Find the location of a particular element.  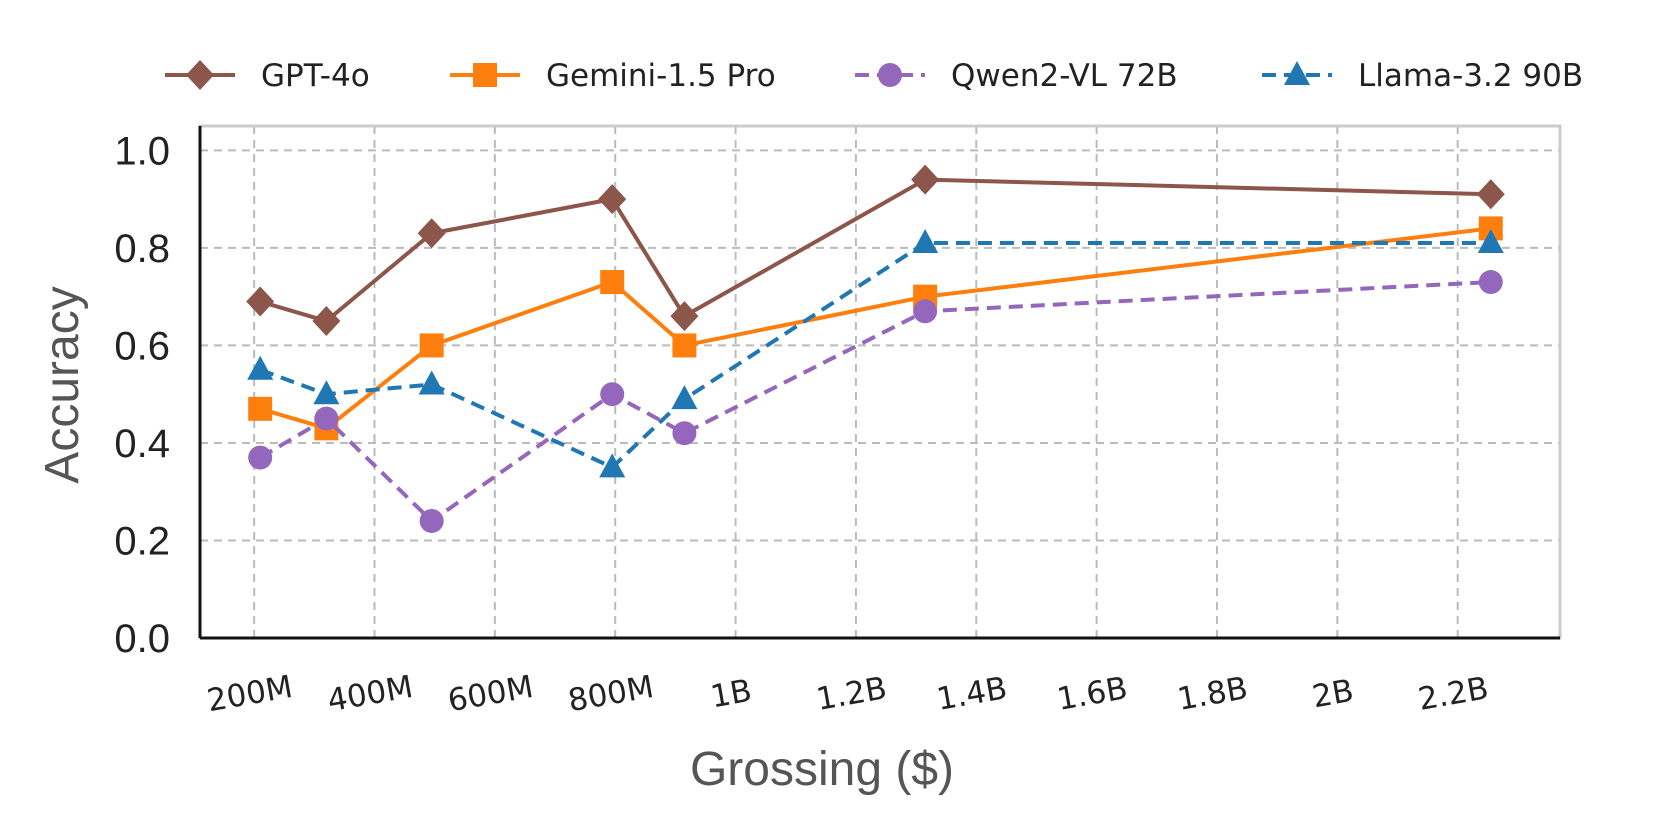

legend-entry: Llama-3.2 90B is located at coordinates (1422, 76).